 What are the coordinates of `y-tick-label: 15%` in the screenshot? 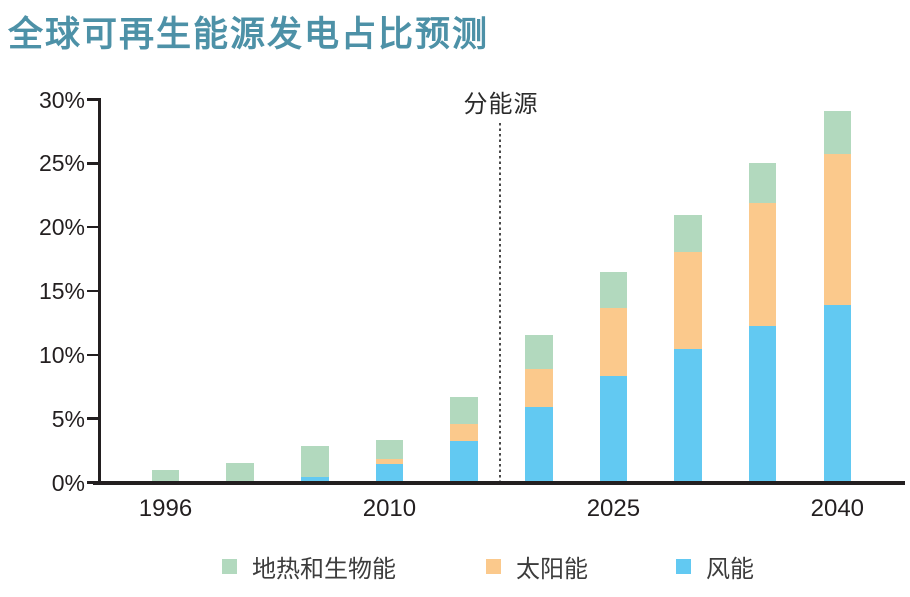 It's located at (61, 291).